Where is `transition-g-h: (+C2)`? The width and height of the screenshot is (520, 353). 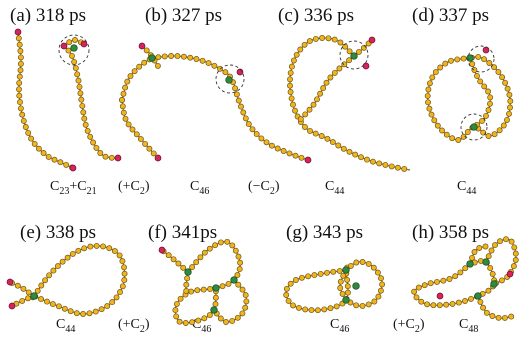 transition-g-h: (+C2) is located at coordinates (409, 326).